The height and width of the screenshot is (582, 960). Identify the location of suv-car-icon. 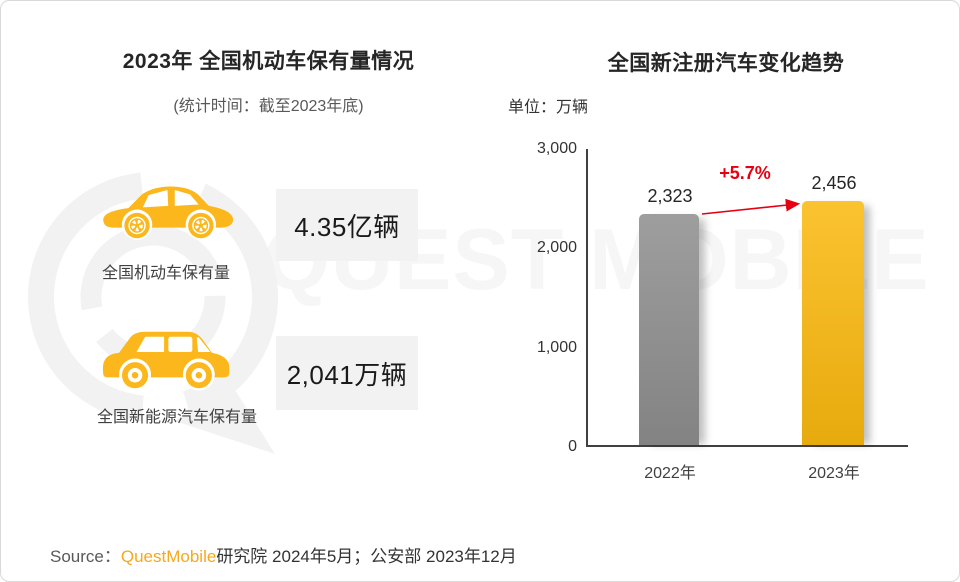
(166, 361).